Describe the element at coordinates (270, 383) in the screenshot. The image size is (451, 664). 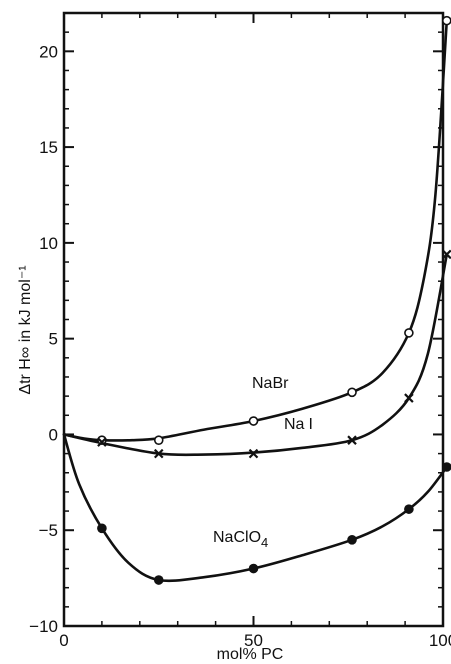
I see `series-label-nabr: NaBr` at that location.